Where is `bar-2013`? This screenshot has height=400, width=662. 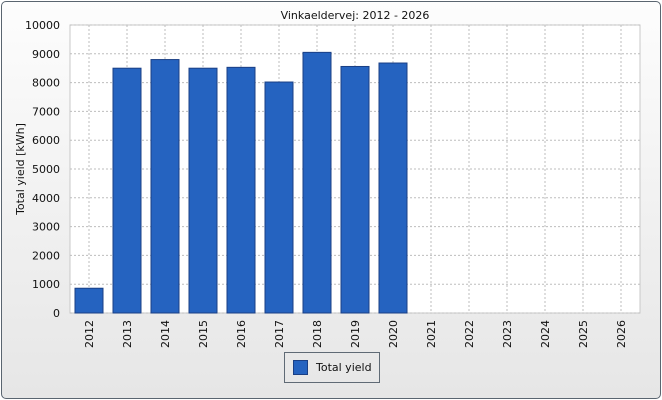
bar-2013 is located at coordinates (127, 190).